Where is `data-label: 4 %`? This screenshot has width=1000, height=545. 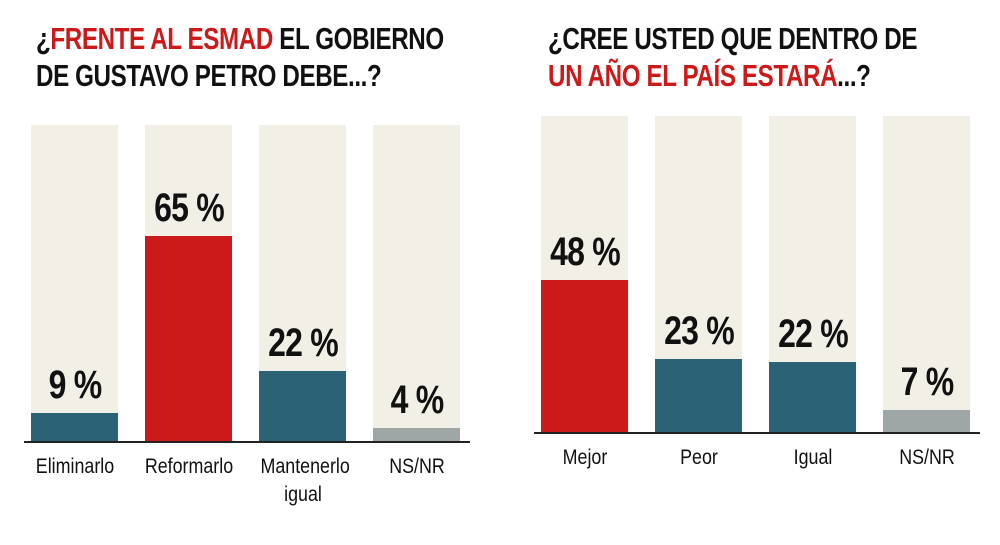 data-label: 4 % is located at coordinates (417, 400).